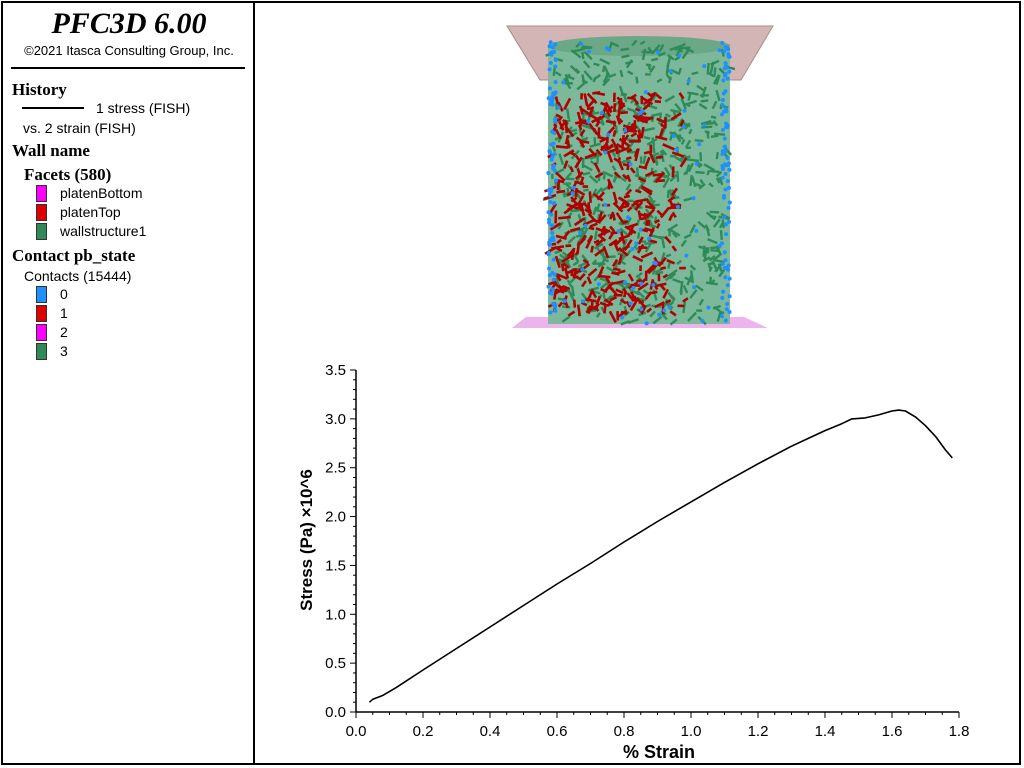 The width and height of the screenshot is (1024, 768). I want to click on facet-swatch, so click(41, 193).